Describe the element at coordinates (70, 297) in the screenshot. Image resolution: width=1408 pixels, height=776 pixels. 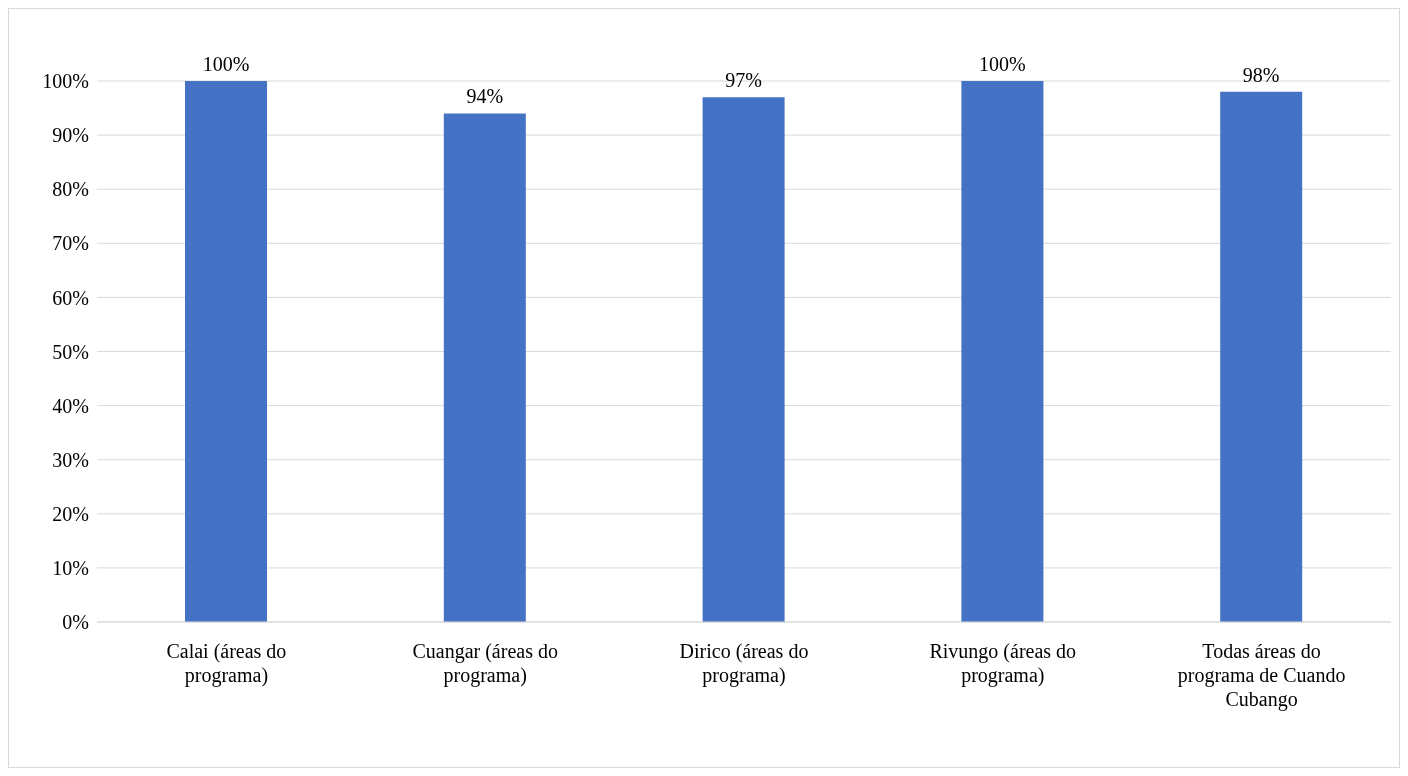
I see `y-tick-label: 60%` at that location.